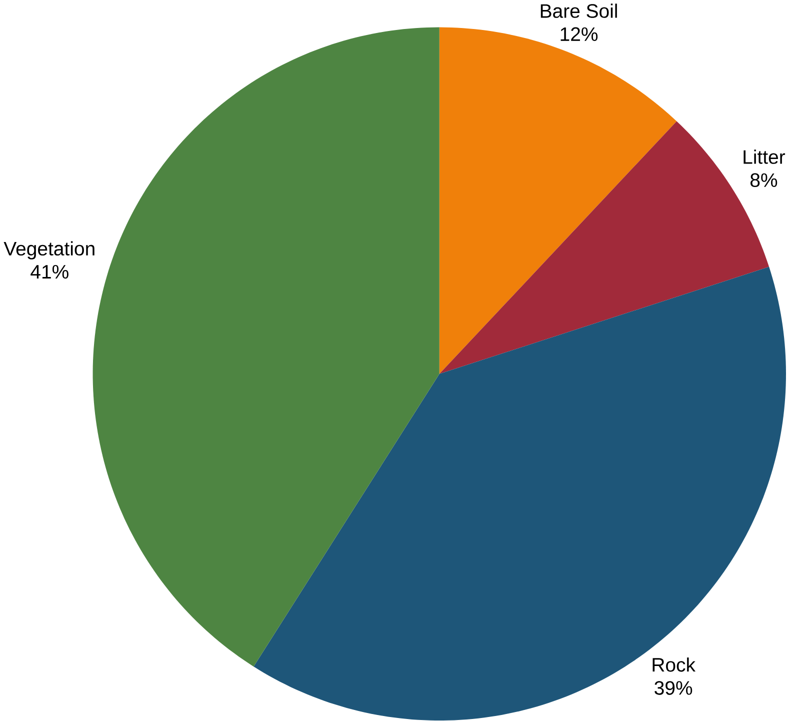 The height and width of the screenshot is (721, 789). Describe the element at coordinates (49, 272) in the screenshot. I see `data-label: 41%` at that location.